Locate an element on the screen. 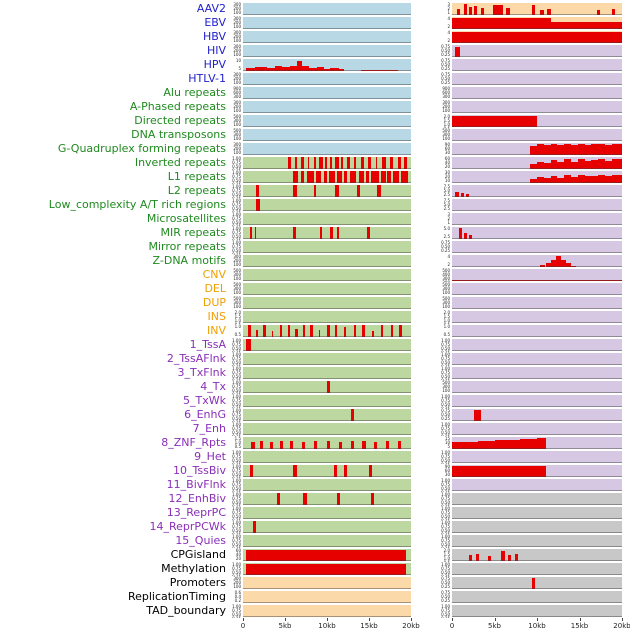 The height and width of the screenshot is (632, 630). y-tick-label: 90 is located at coordinates (447, 466).